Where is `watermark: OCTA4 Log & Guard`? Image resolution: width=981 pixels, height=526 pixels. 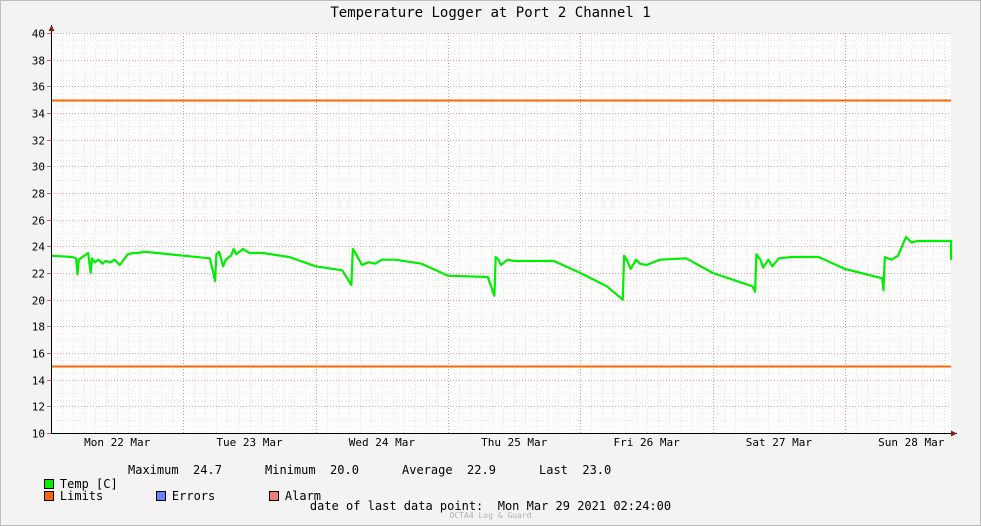
watermark: OCTA4 Log & Guard is located at coordinates (490, 515).